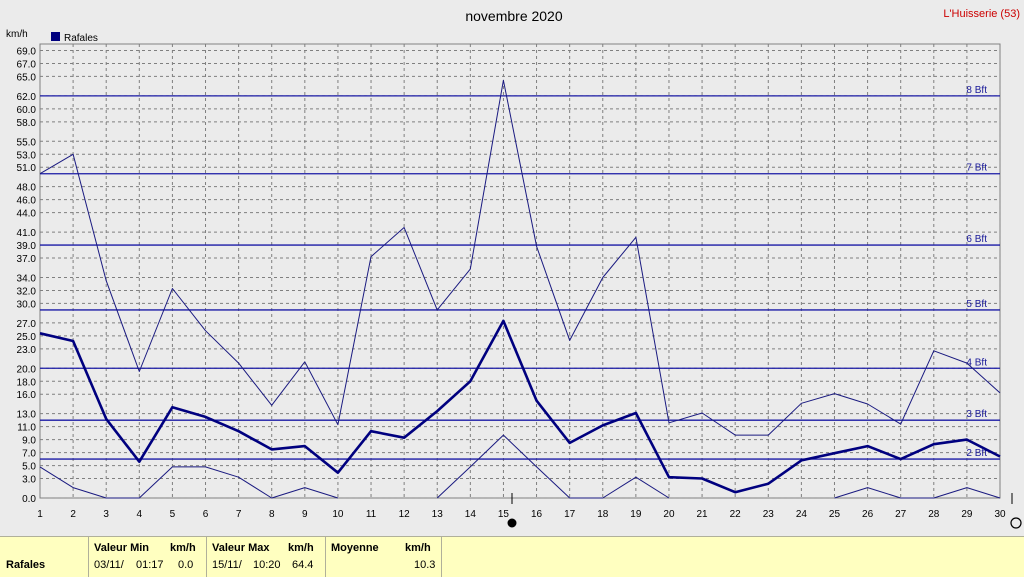 The width and height of the screenshot is (1024, 577). Describe the element at coordinates (802, 514) in the screenshot. I see `x-tick-label: 24` at that location.